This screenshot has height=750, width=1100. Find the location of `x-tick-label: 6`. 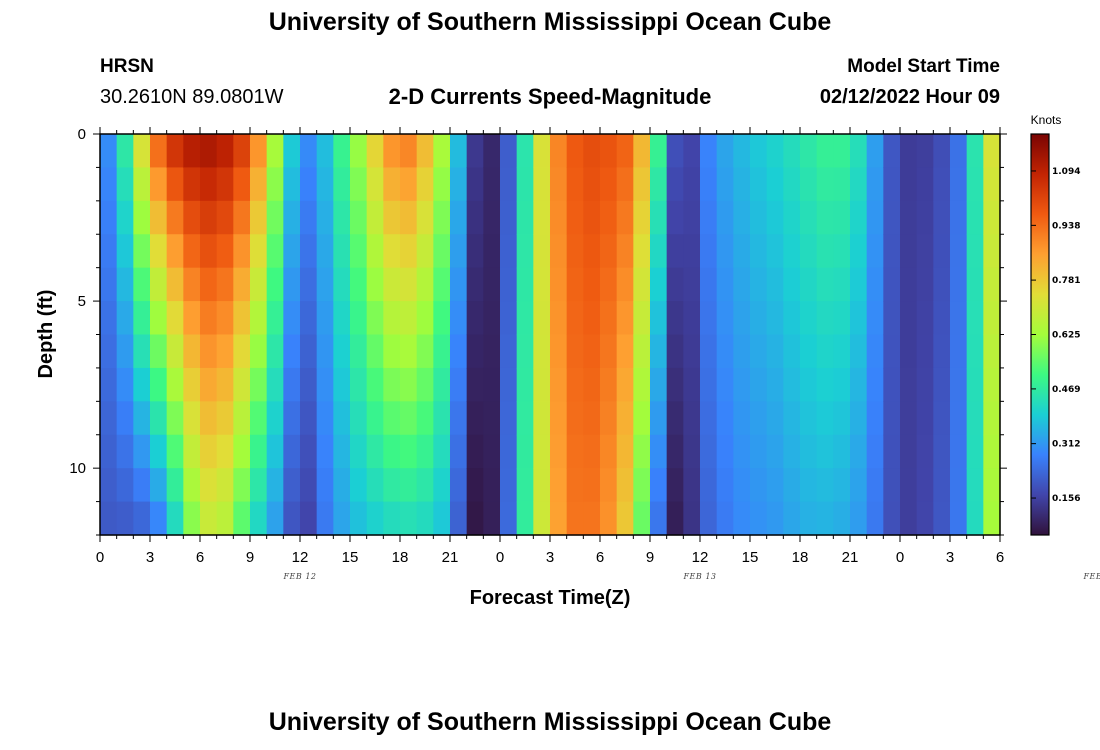

x-tick-label: 6 is located at coordinates (1000, 557).